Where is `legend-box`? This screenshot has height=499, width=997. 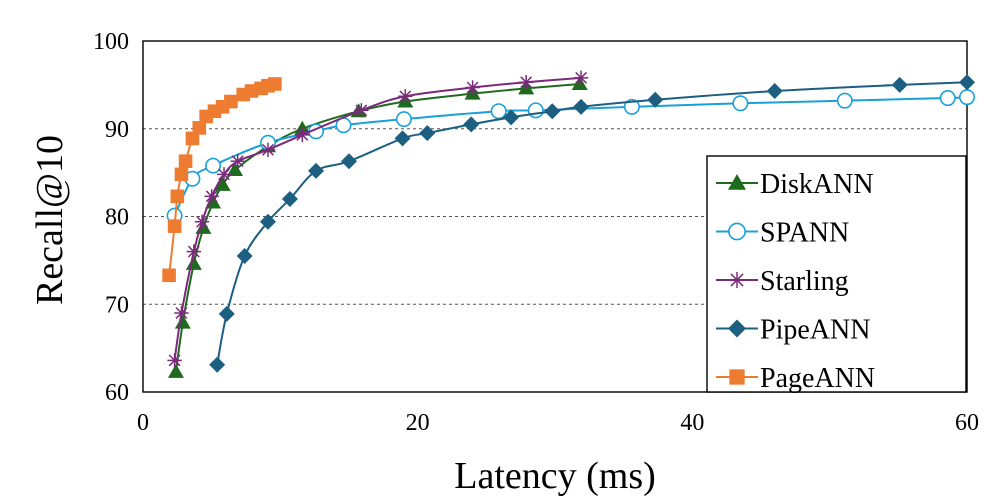
legend-box is located at coordinates (836, 274).